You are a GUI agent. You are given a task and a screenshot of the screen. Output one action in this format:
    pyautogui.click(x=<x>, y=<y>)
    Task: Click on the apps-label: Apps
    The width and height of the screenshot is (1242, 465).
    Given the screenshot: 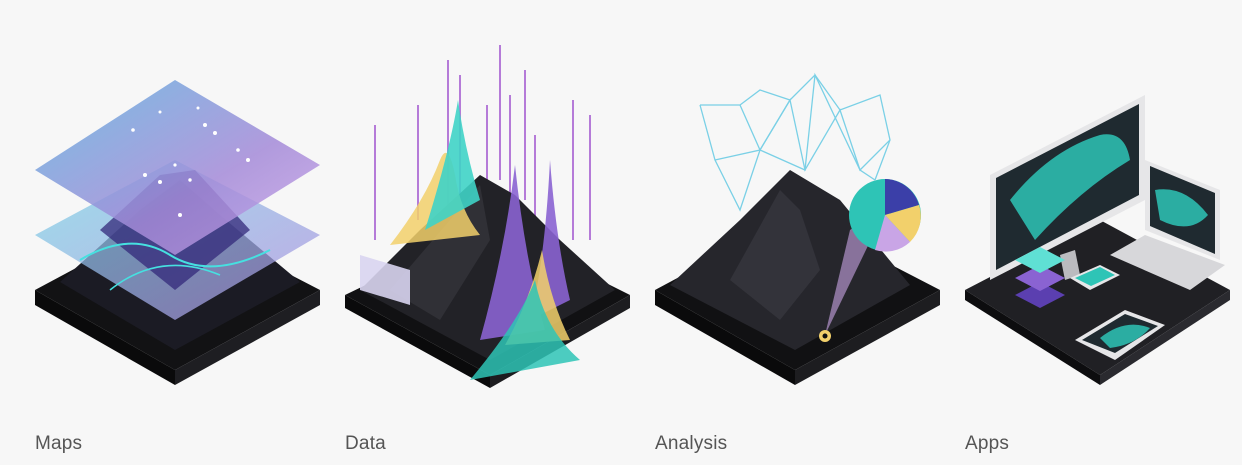 What is the action you would take?
    pyautogui.click(x=987, y=443)
    